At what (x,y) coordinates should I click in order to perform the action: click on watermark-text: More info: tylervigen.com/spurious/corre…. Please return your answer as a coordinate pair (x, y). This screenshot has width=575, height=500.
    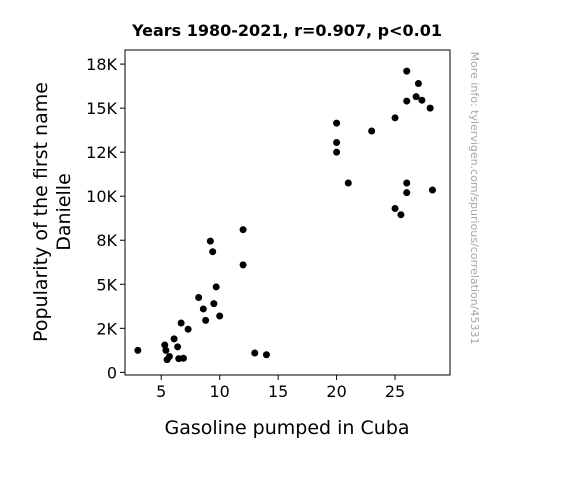
    Looking at the image, I should click on (474, 198).